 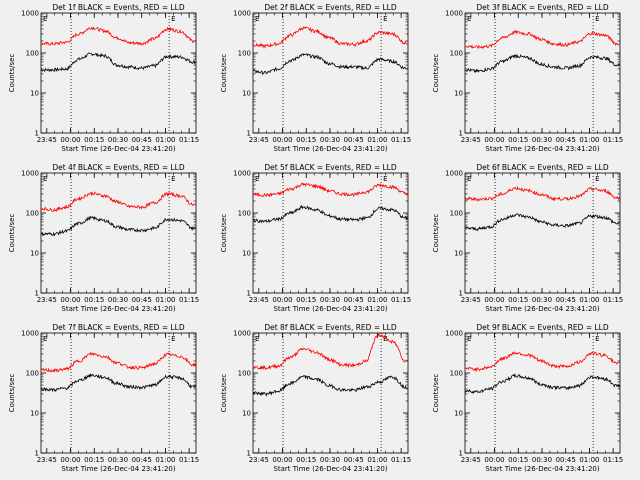 What do you see at coordinates (542, 167) in the screenshot?
I see `panel-title: Det 6f BLACK = Events, RED = LLD` at bounding box center [542, 167].